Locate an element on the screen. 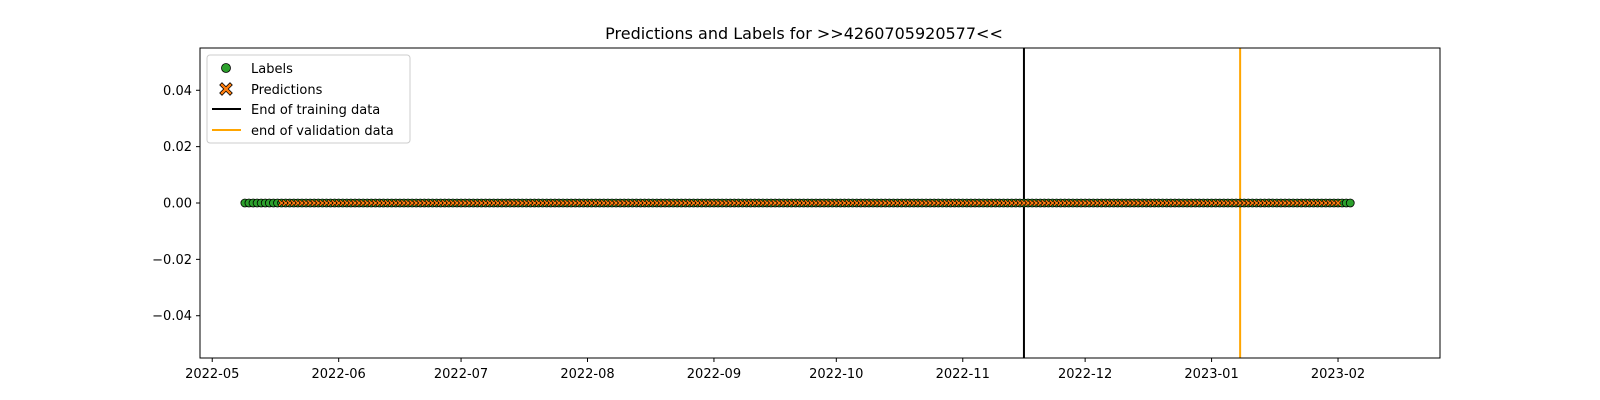  legend-predictions-marker is located at coordinates (226, 89).